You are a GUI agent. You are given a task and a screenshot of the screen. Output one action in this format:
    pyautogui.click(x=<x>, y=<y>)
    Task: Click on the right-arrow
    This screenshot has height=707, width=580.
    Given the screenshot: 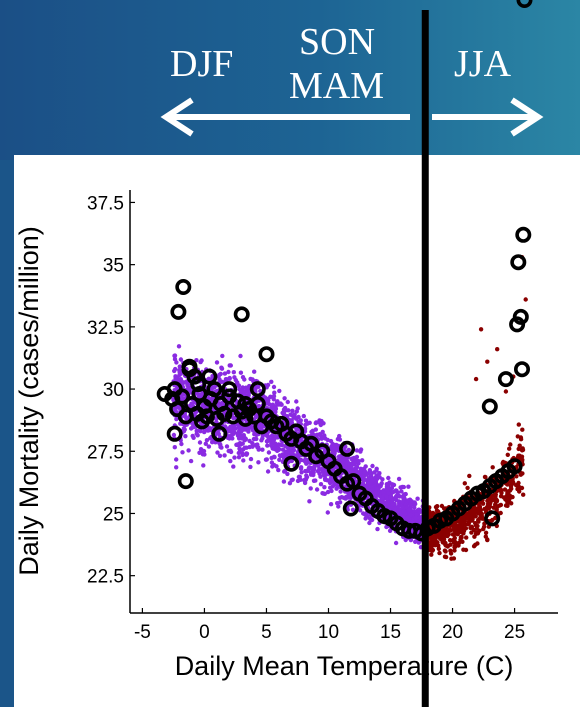 What is the action you would take?
    pyautogui.click(x=488, y=117)
    